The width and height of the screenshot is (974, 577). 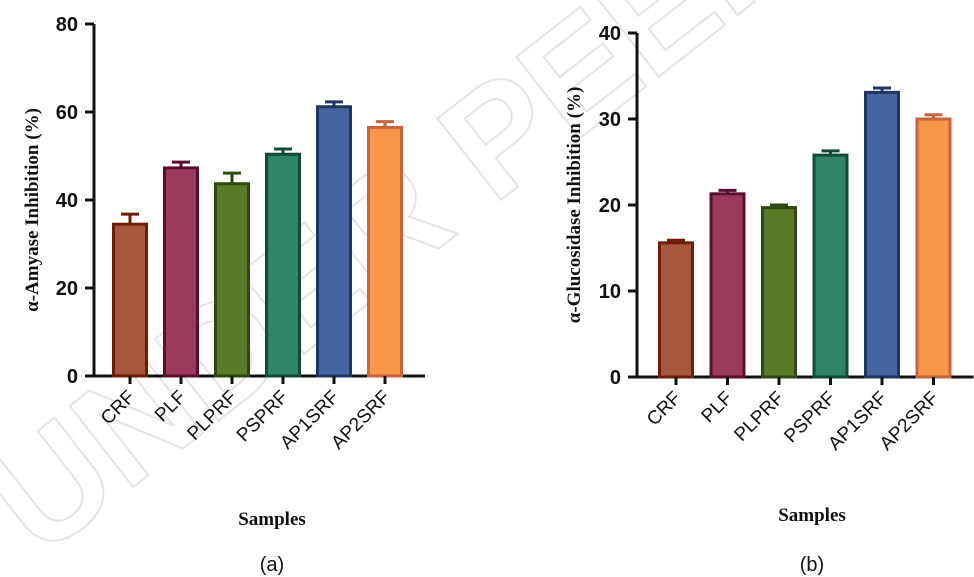 I want to click on chart-b-ytick-label: 40, so click(x=610, y=34).